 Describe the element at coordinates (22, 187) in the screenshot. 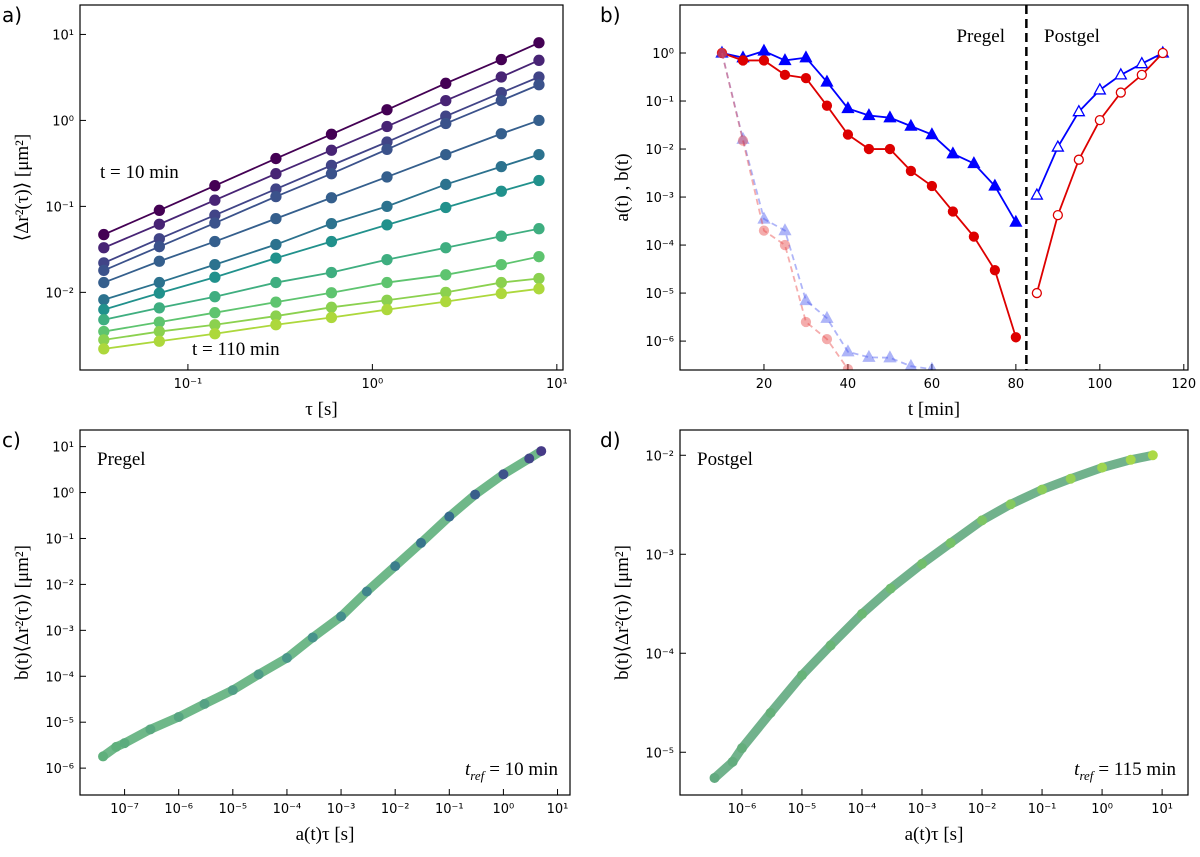

I see `y-axis-label: ⟨Δr²(τ)⟩ [μm²]` at that location.